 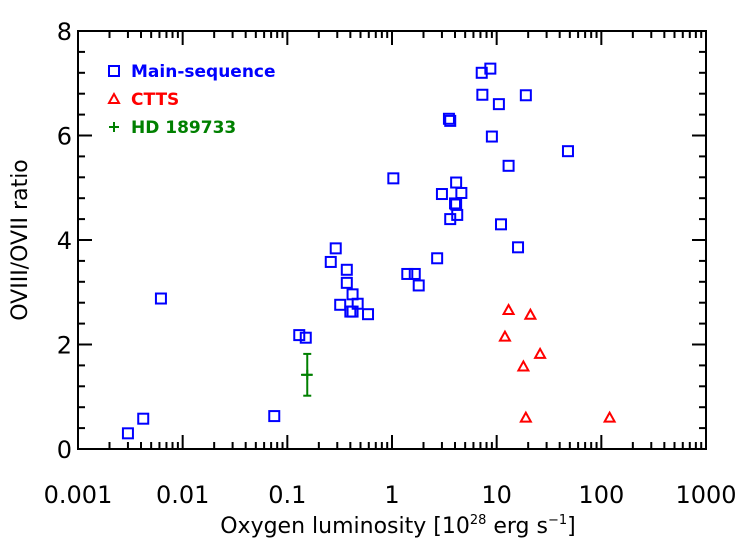 I want to click on x-tick-label: 0.001, so click(x=78, y=495).